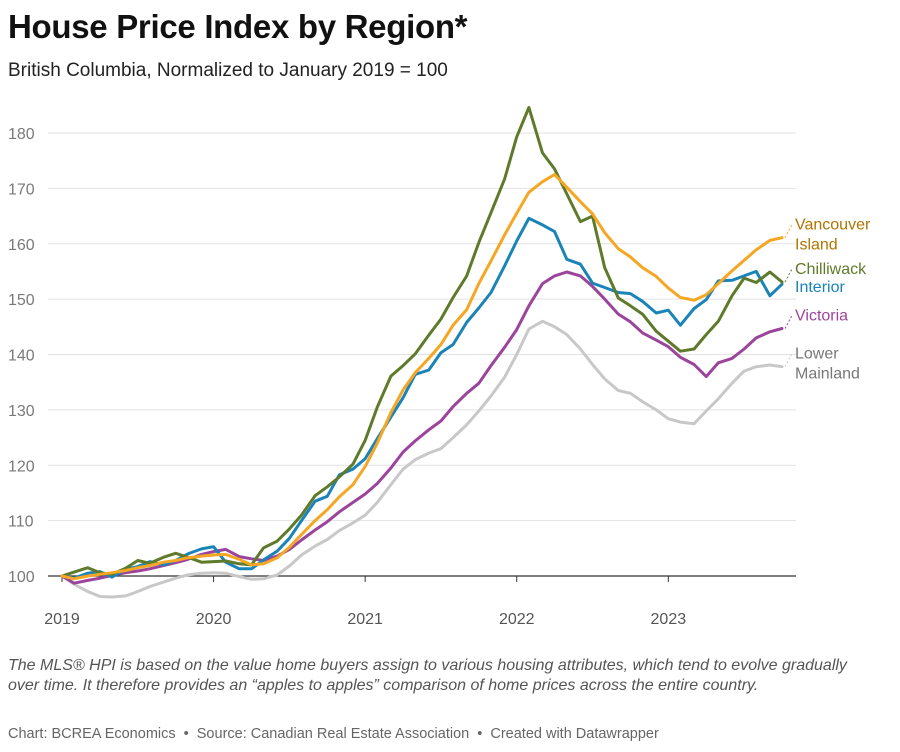  I want to click on y-tick-label: 150, so click(21, 300).